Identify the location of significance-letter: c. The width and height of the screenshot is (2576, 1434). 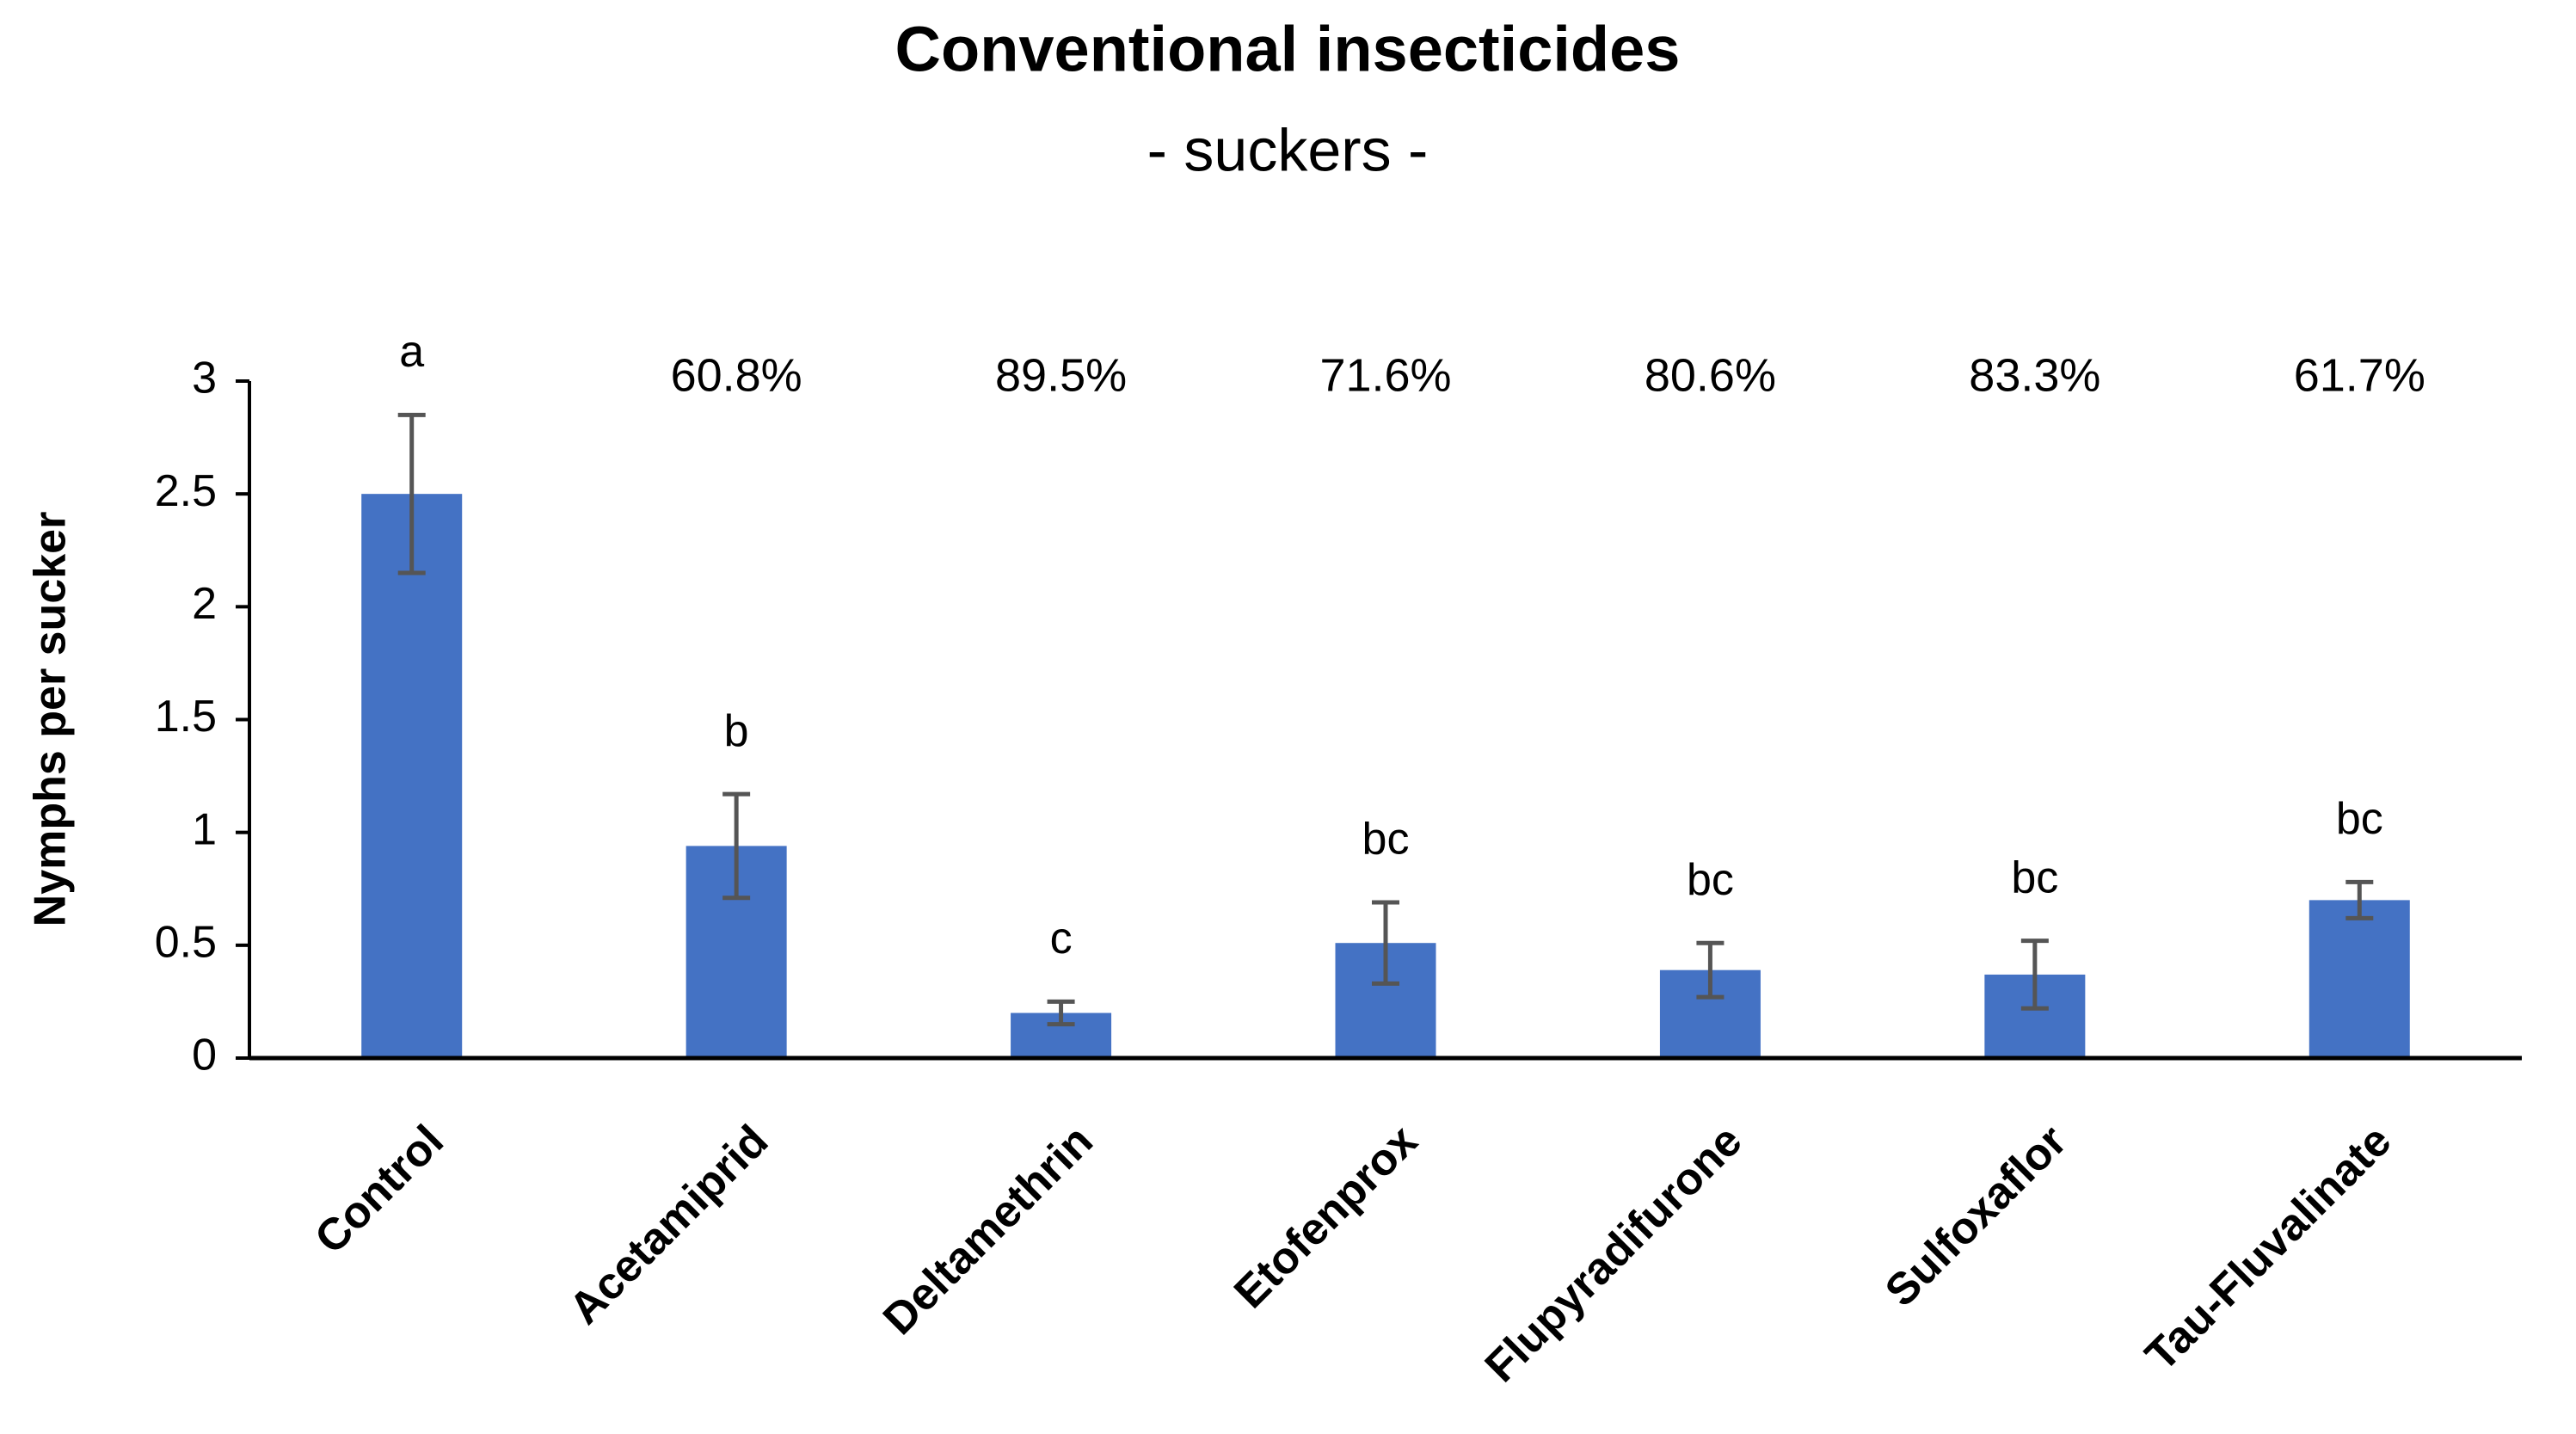
(1061, 938).